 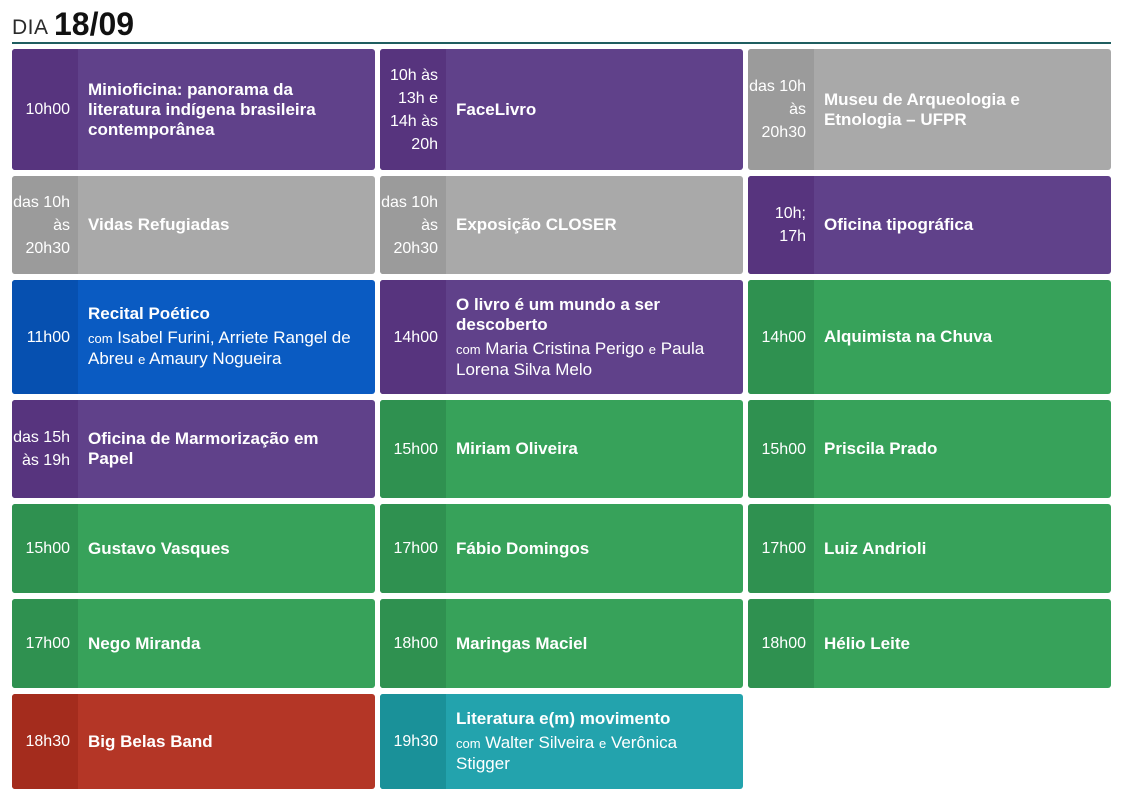 I want to click on event-title: Recital Poético, so click(x=149, y=313).